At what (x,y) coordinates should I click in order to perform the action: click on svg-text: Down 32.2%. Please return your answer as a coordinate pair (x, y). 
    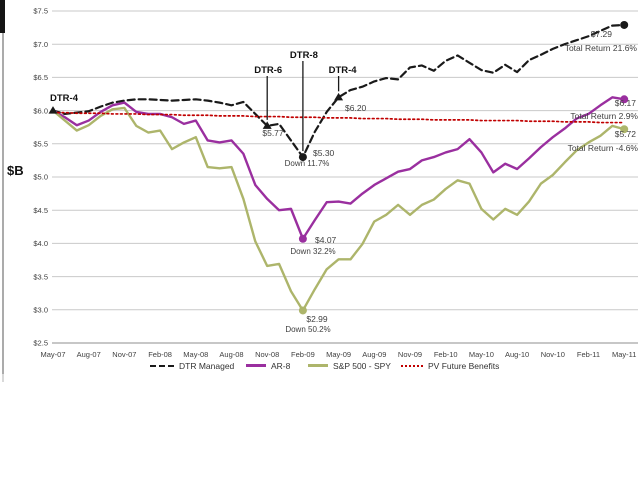
    Looking at the image, I should click on (312, 251).